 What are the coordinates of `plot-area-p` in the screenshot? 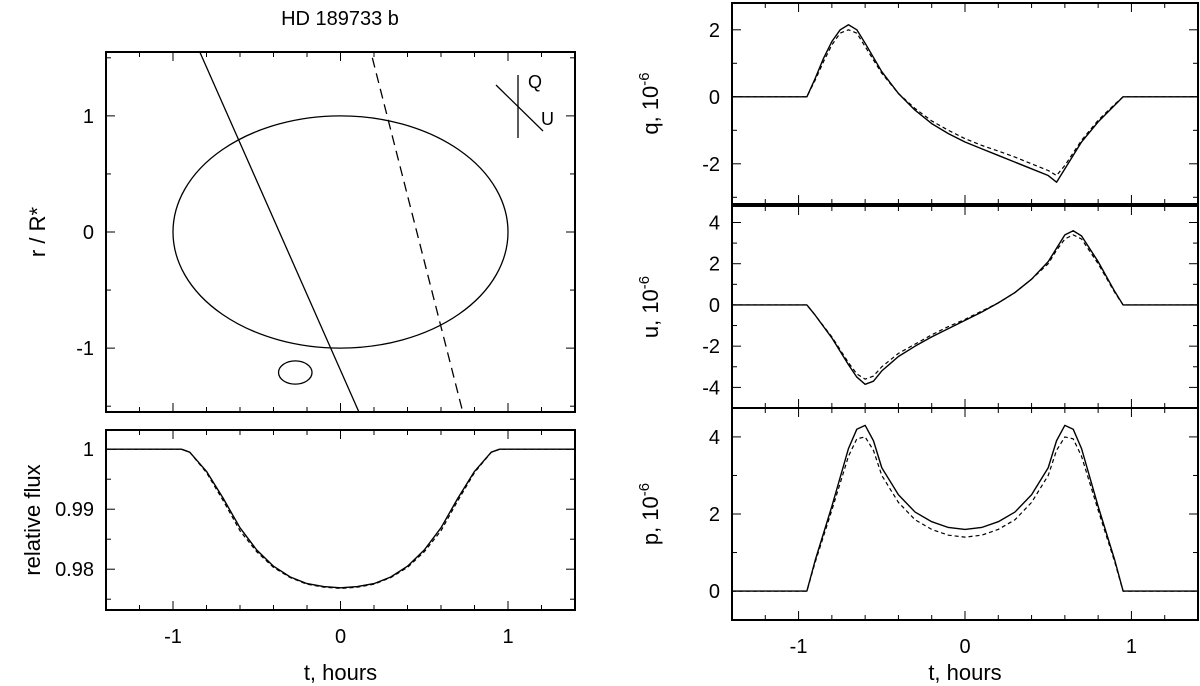 It's located at (965, 508).